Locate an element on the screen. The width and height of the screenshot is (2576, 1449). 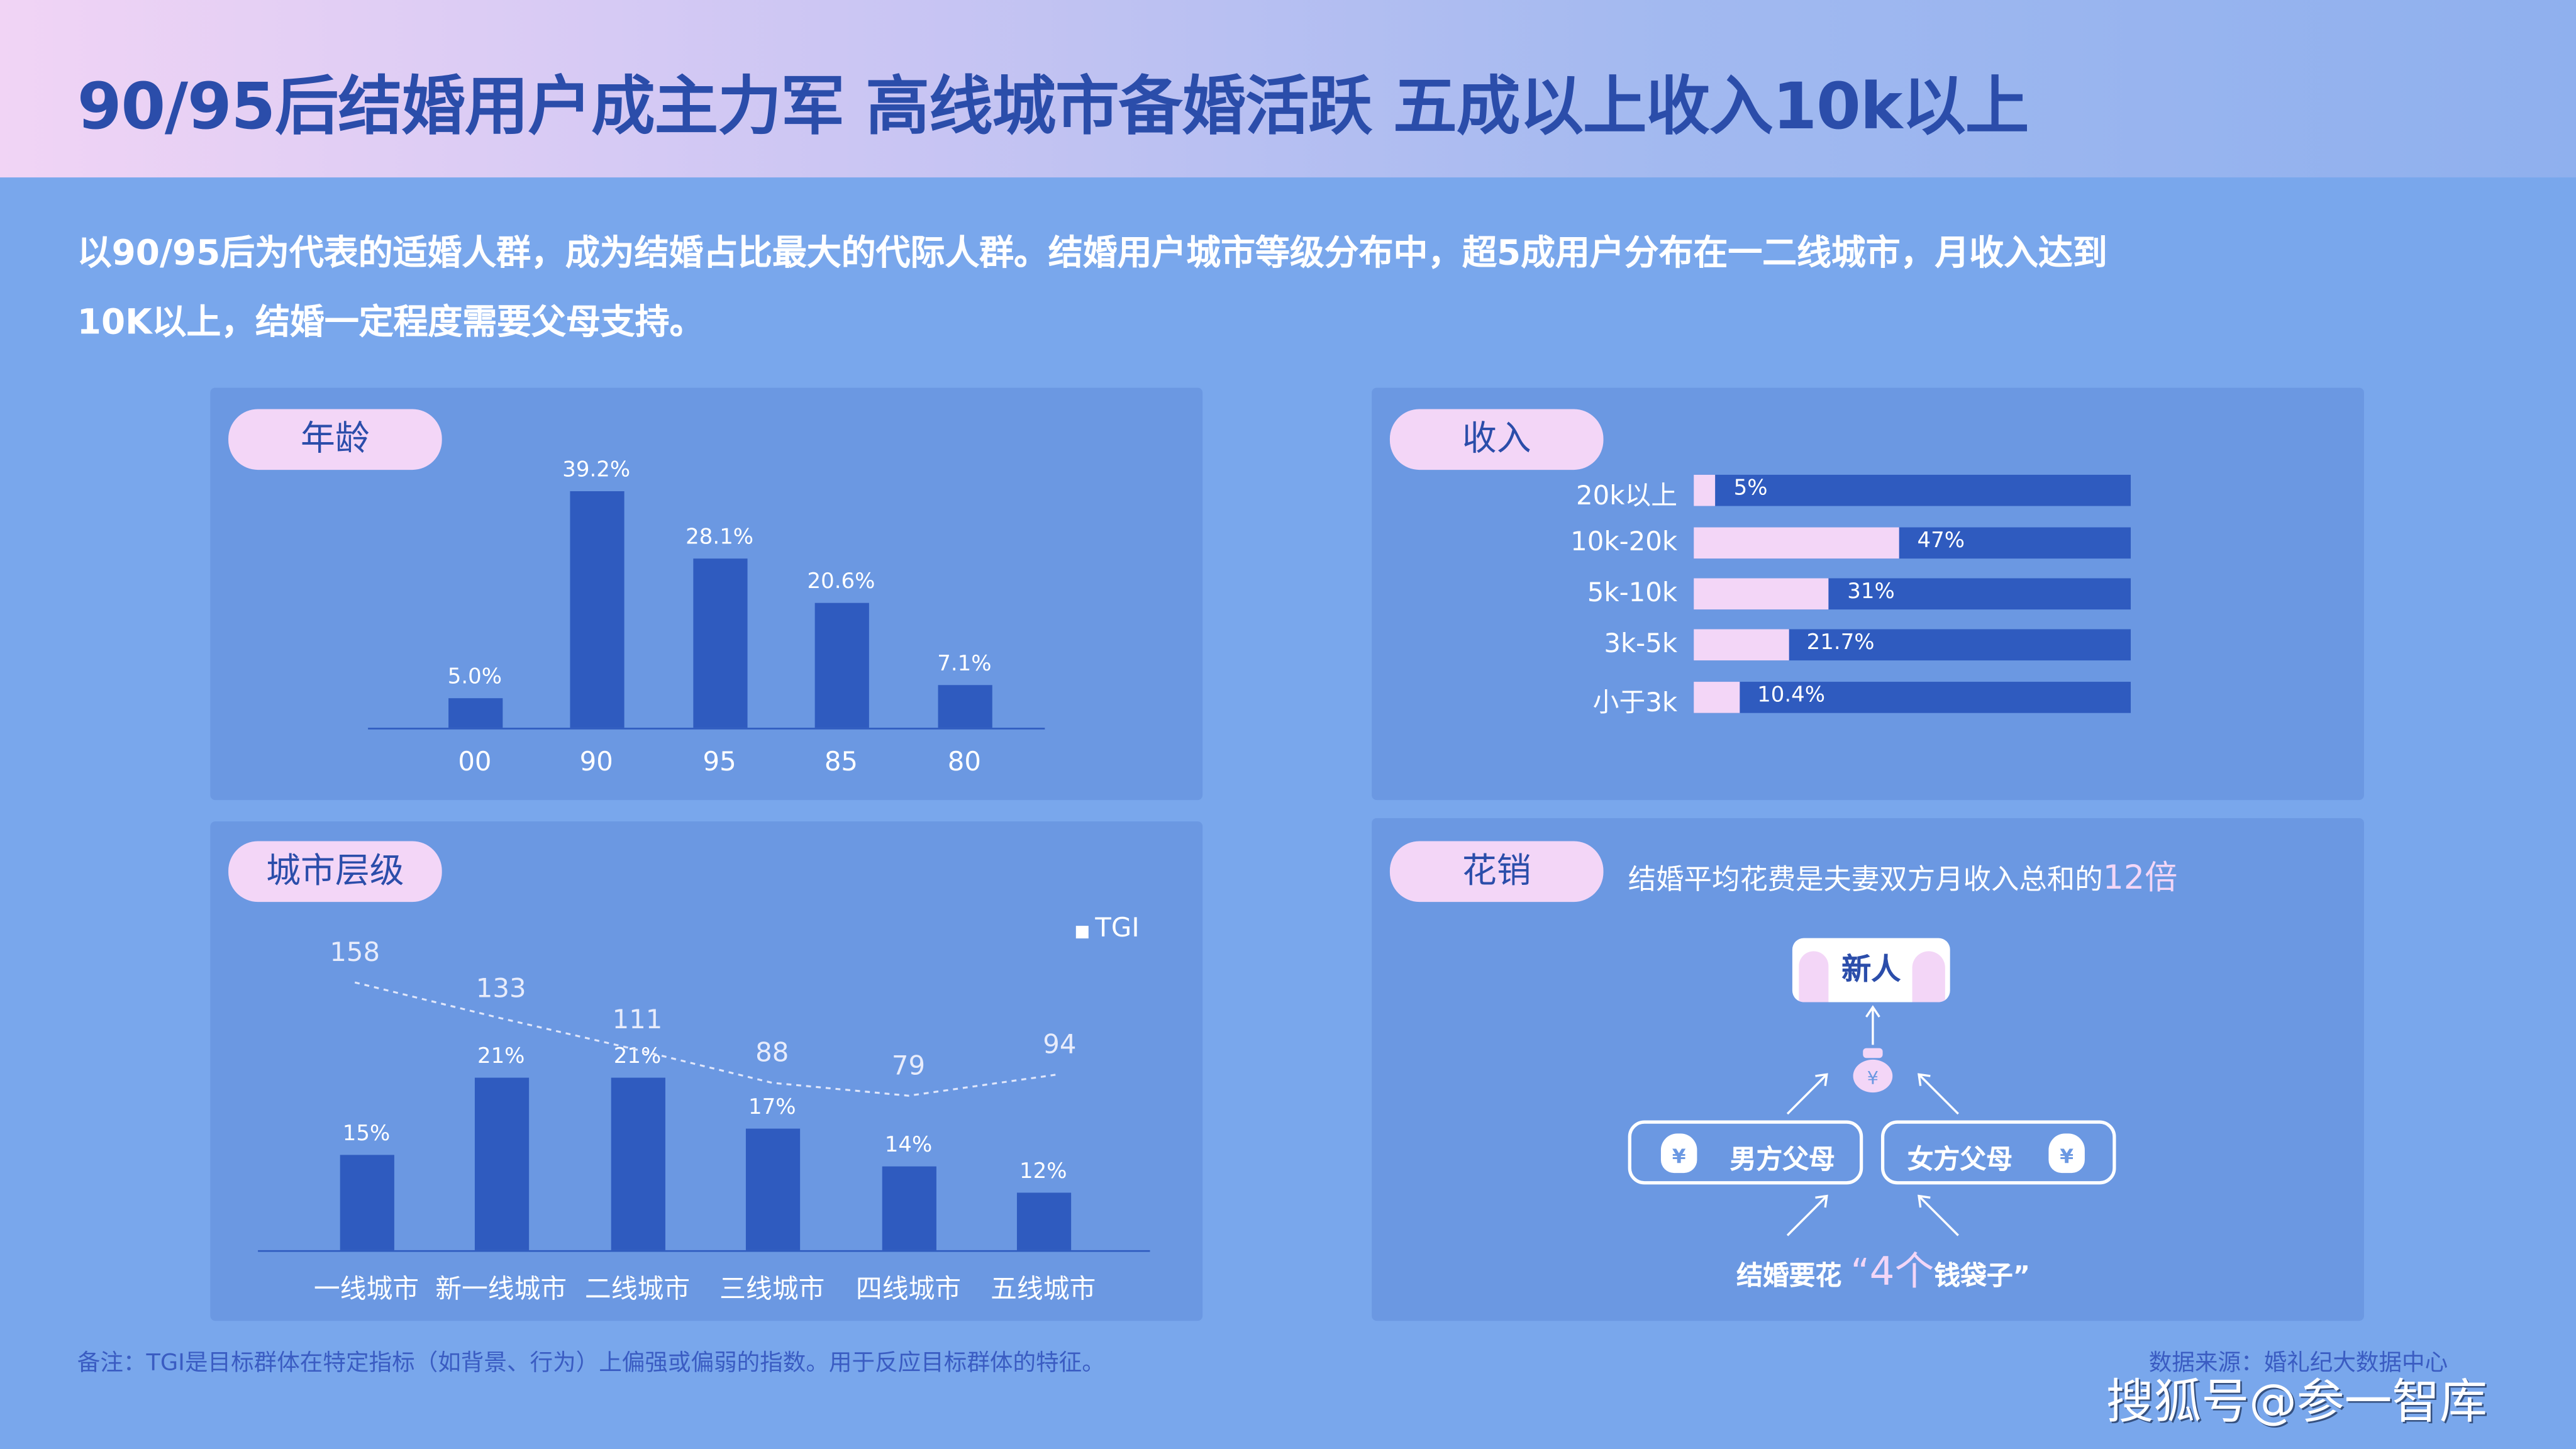
city-bar-label: 14% is located at coordinates (908, 1146).